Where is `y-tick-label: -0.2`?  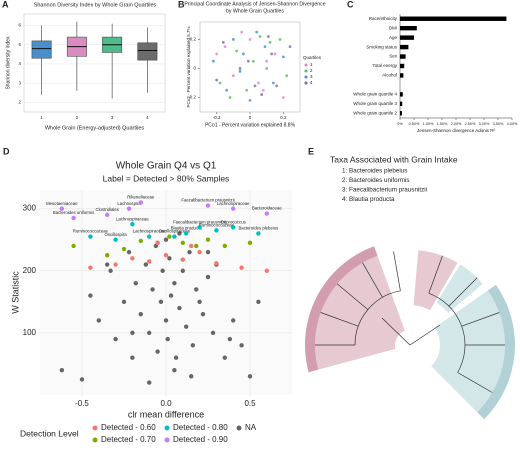 y-tick-label: -0.2 is located at coordinates (192, 97).